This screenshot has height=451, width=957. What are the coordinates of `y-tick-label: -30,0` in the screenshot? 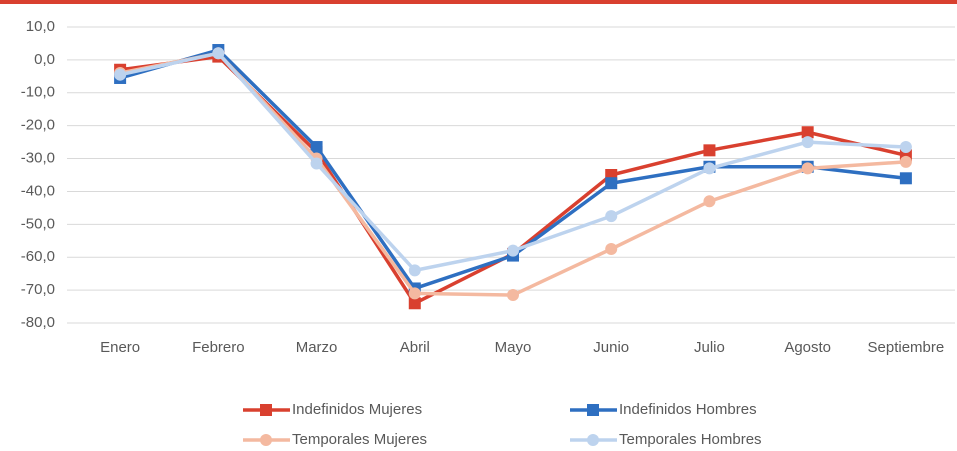 It's located at (38, 158).